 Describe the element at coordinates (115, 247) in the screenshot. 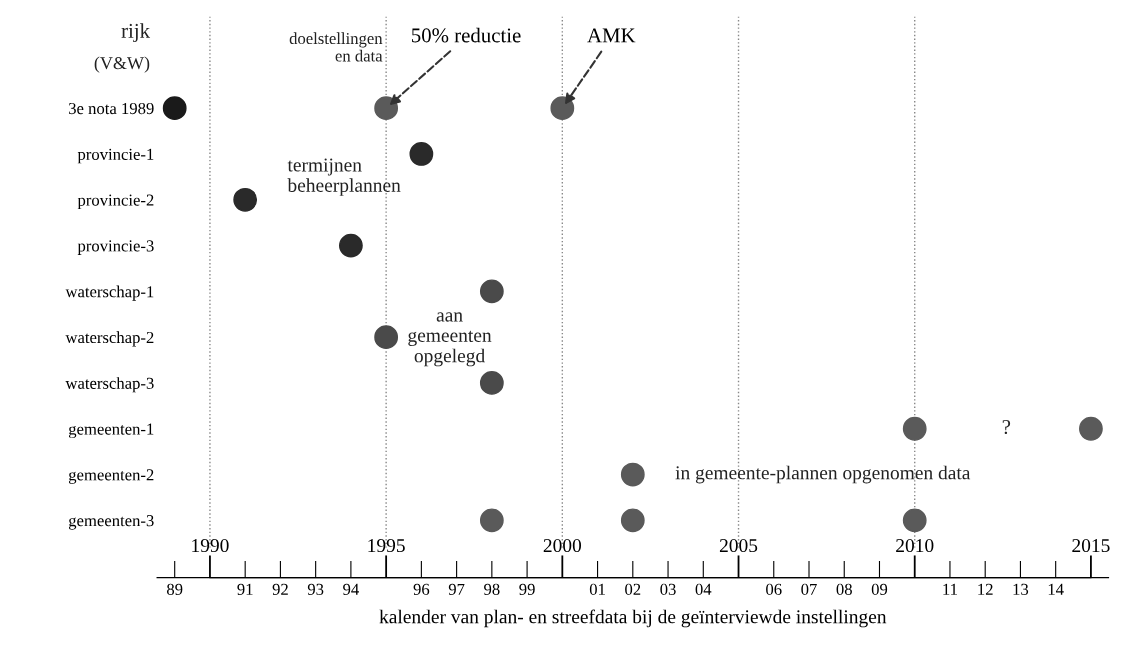

I see `y-tick-label: provincie-3` at that location.